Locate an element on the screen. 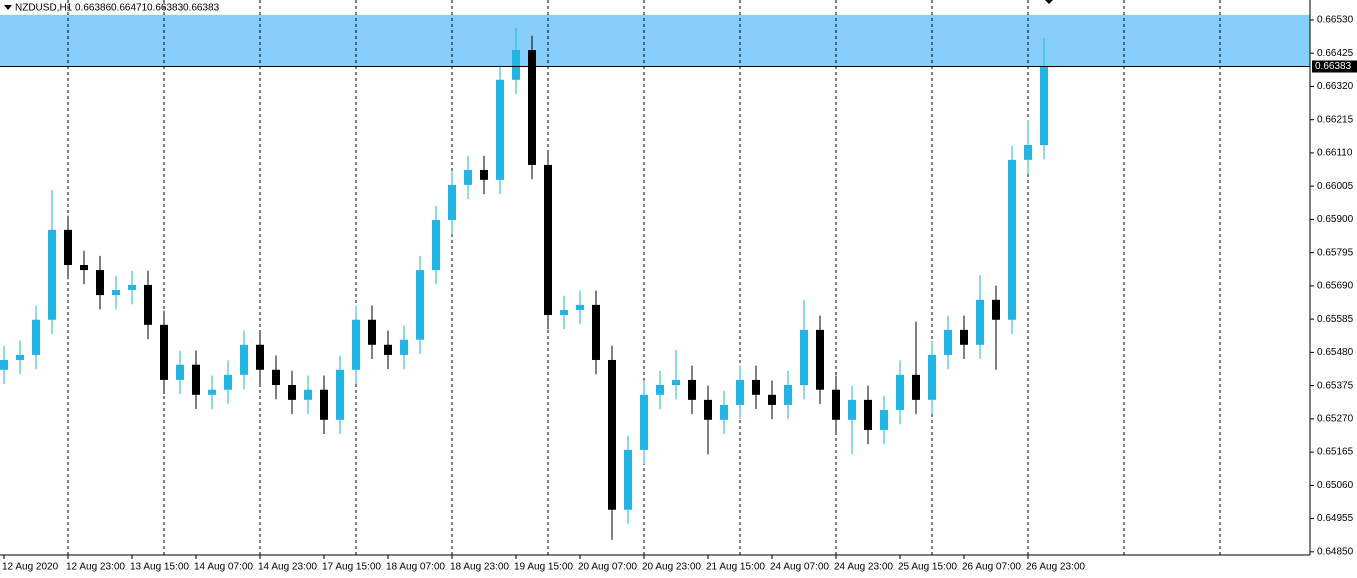 The height and width of the screenshot is (578, 1357). y-tick-label: 0.66530 is located at coordinates (1335, 20).